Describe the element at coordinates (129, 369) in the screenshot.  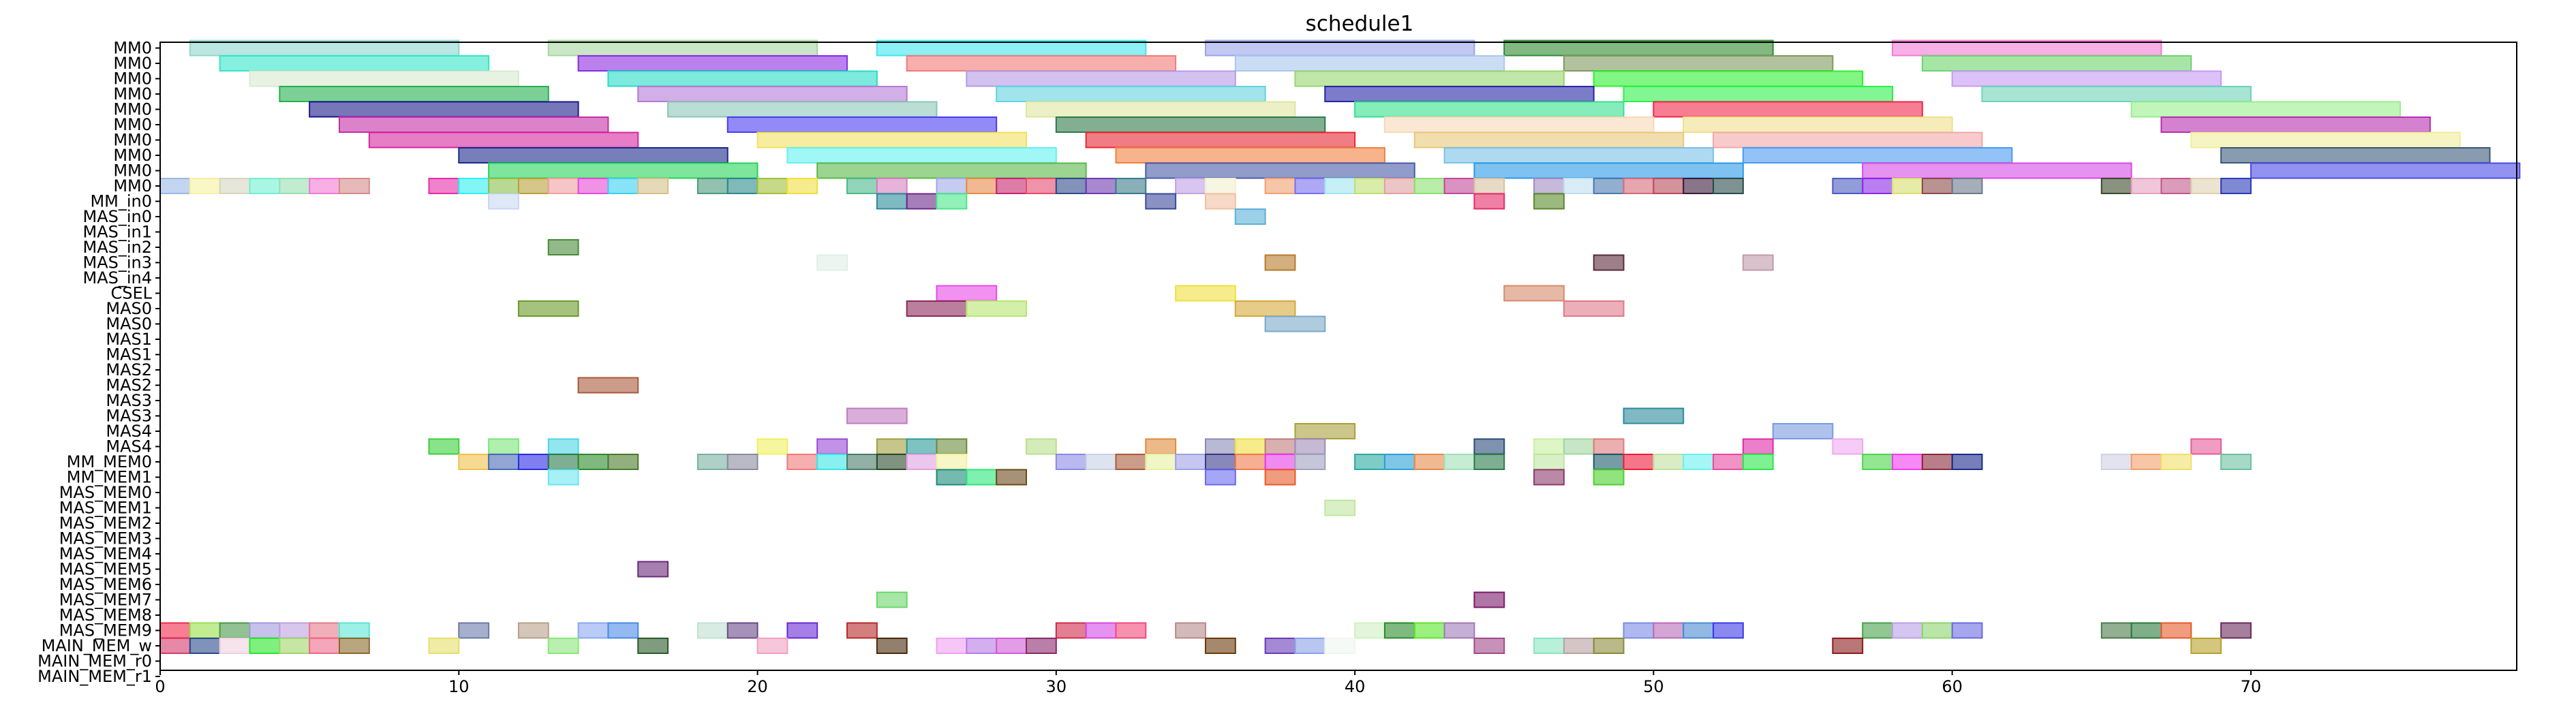
I see `y-tick-label: MAS2` at that location.